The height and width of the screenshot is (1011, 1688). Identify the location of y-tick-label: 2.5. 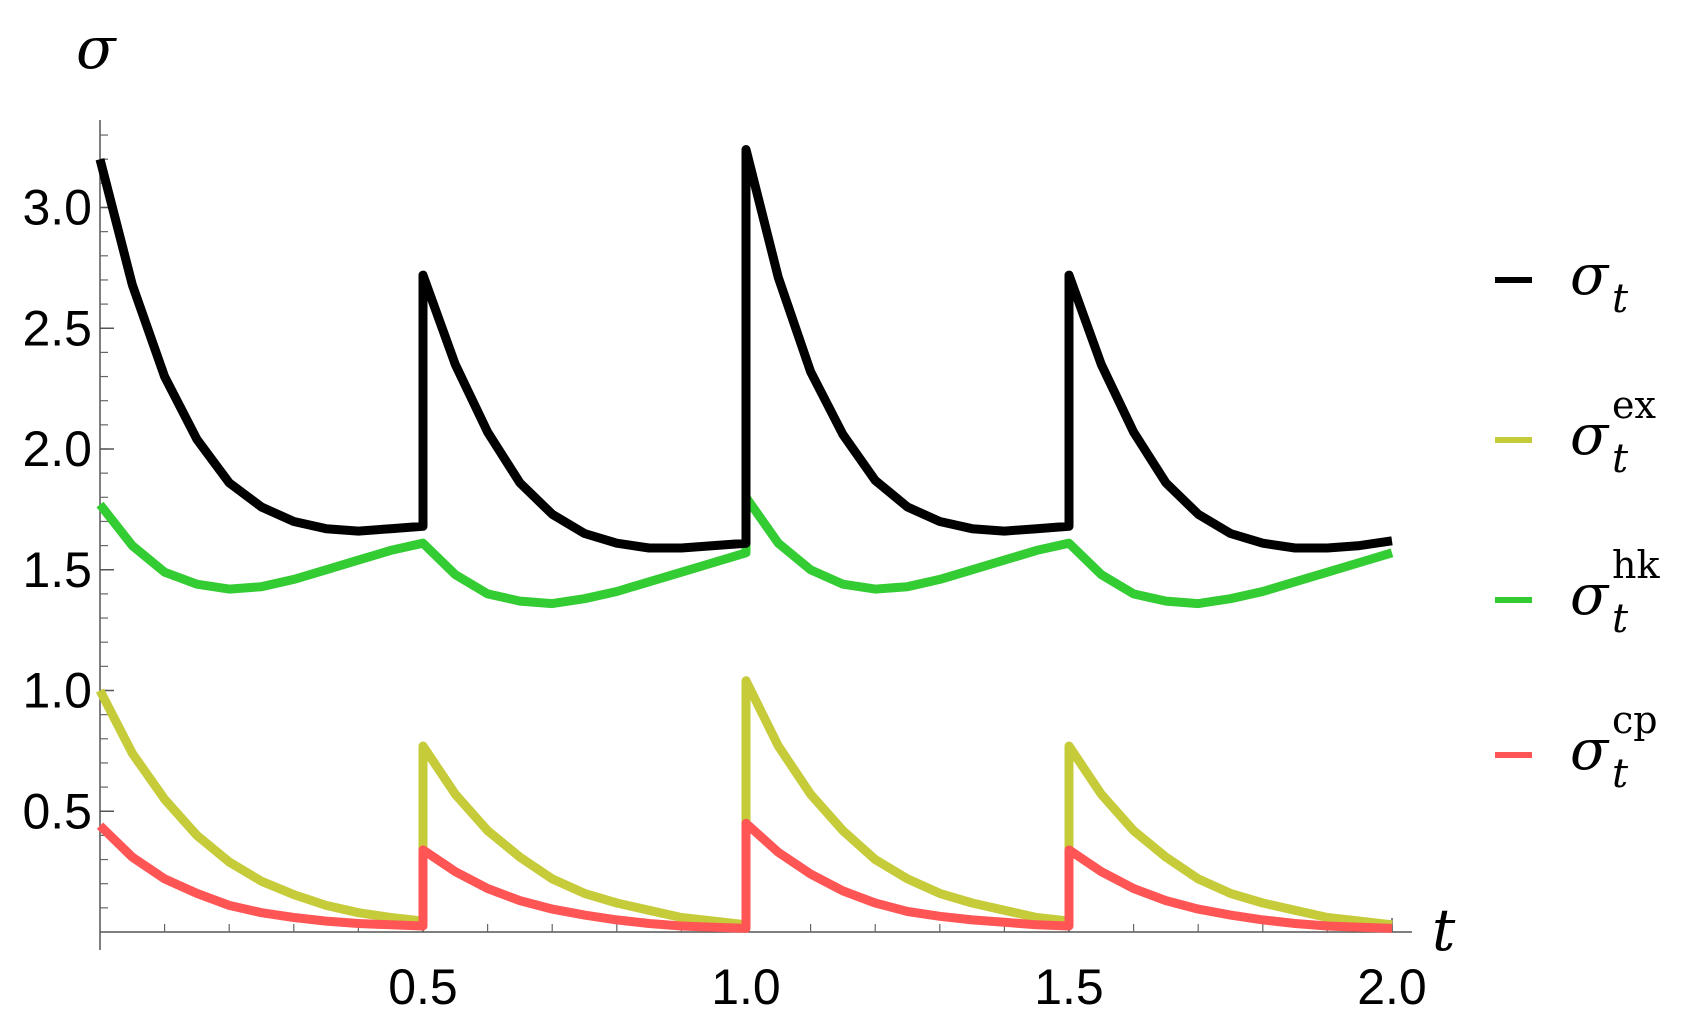
(57, 328).